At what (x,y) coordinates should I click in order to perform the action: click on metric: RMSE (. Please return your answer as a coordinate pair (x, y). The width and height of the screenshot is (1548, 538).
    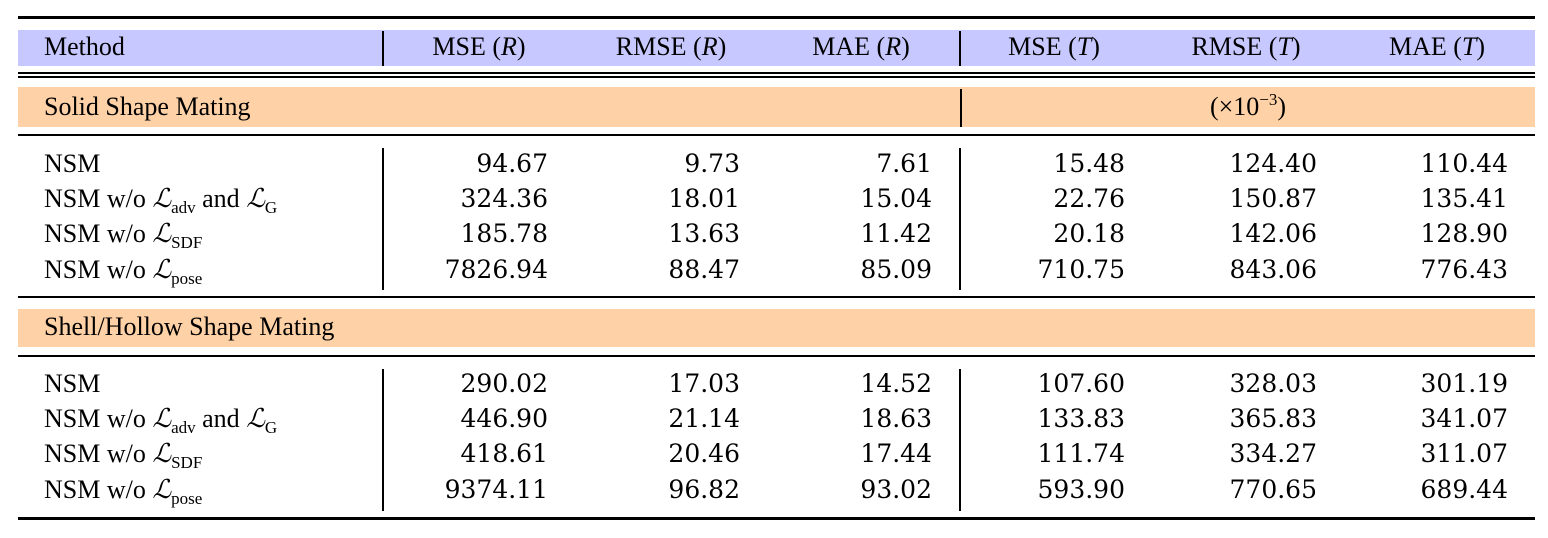
    Looking at the image, I should click on (658, 46).